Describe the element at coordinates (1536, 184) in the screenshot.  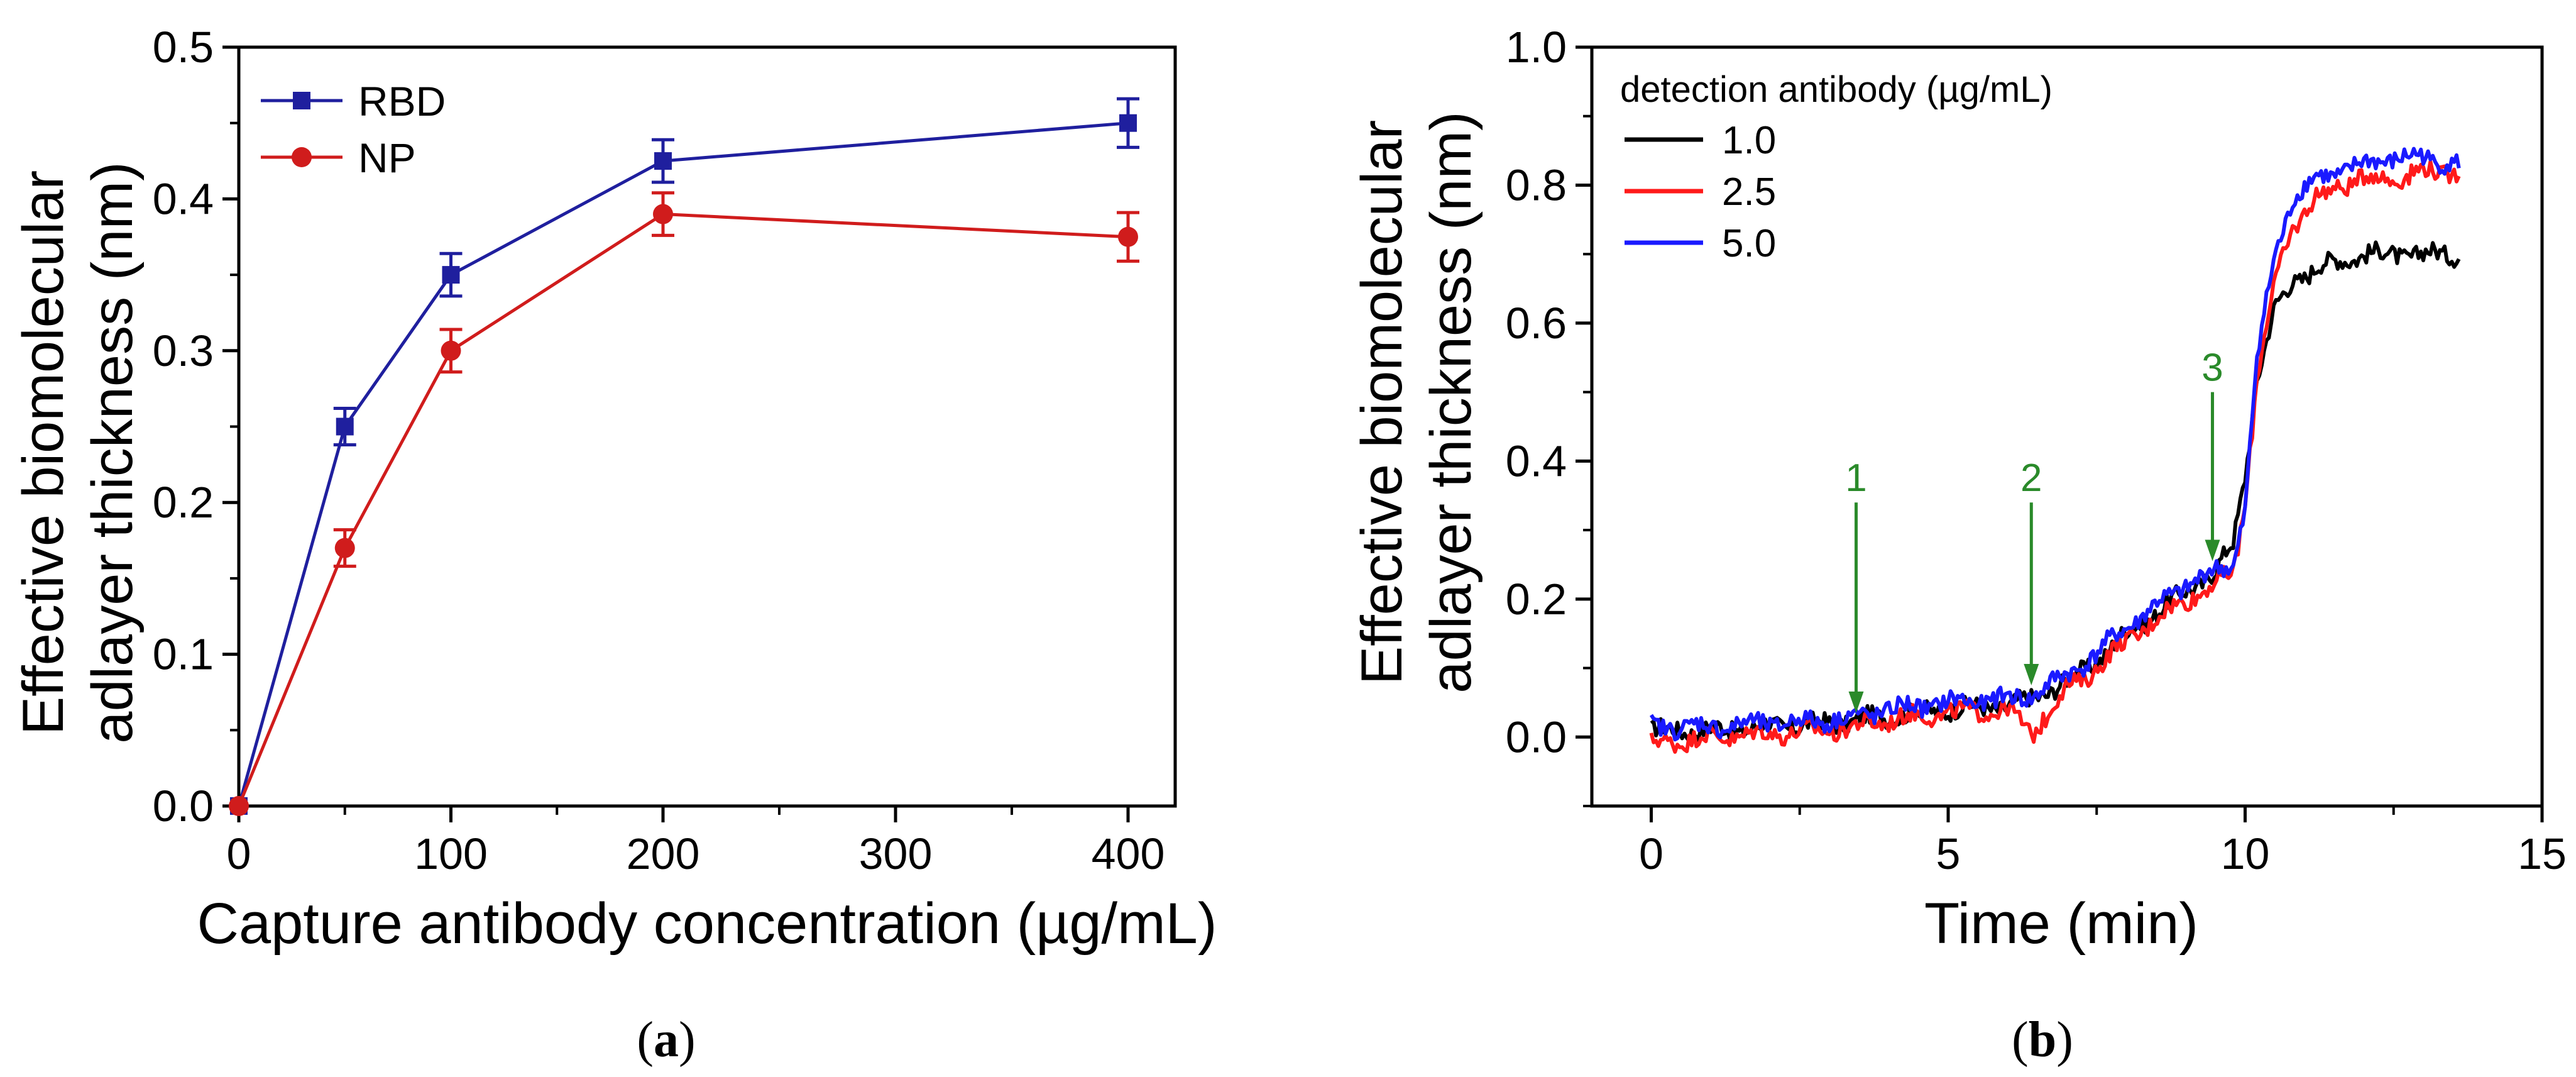
I see `panel-b-y-tick-label: 0.8` at that location.